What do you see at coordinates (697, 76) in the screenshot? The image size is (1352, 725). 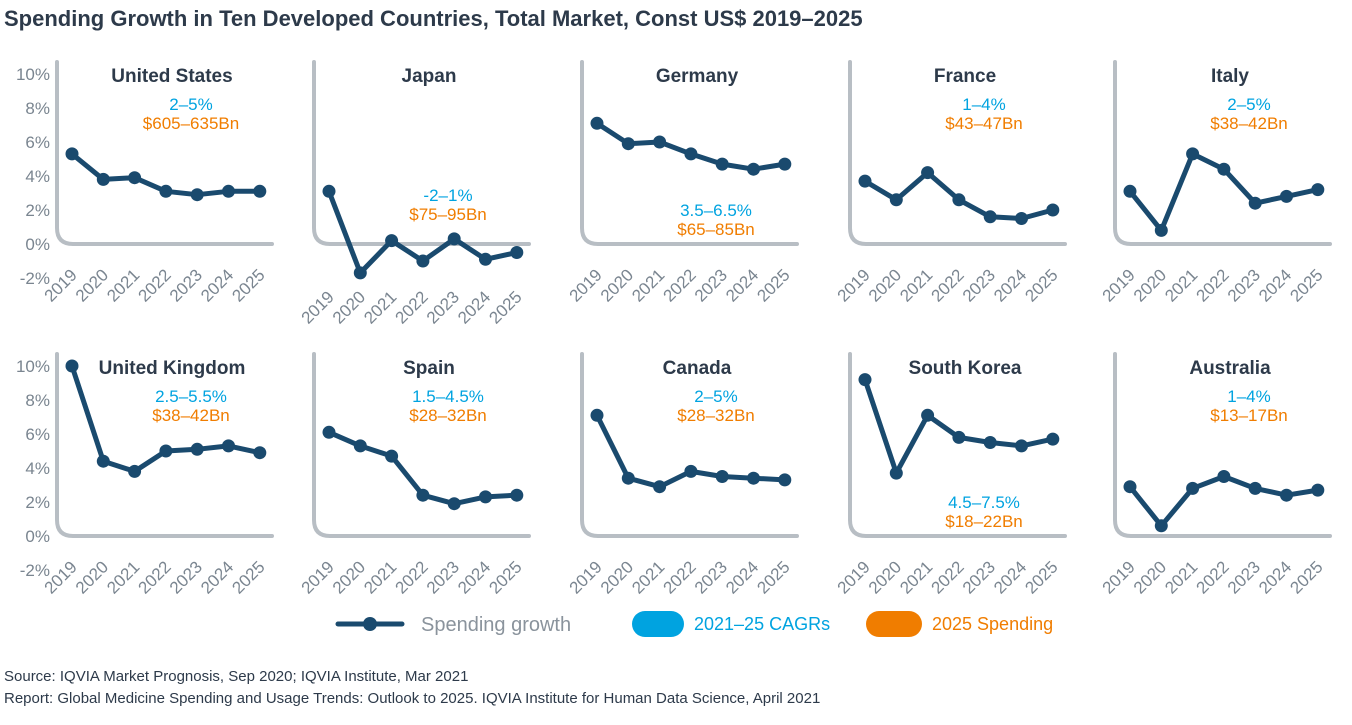 I see `panel-title: Germany` at bounding box center [697, 76].